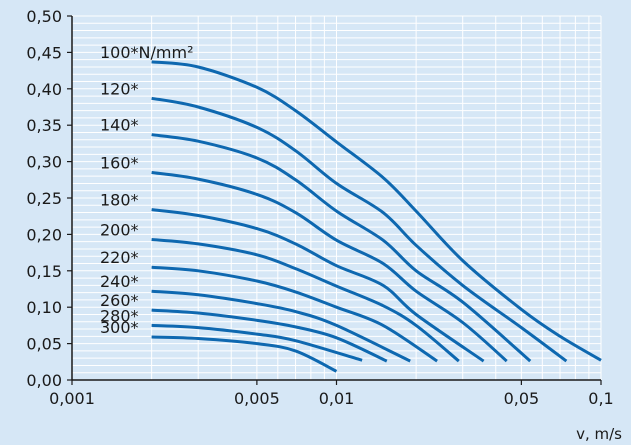 Image resolution: width=631 pixels, height=445 pixels. Describe the element at coordinates (44, 125) in the screenshot. I see `y-tick-label: 0,35` at that location.